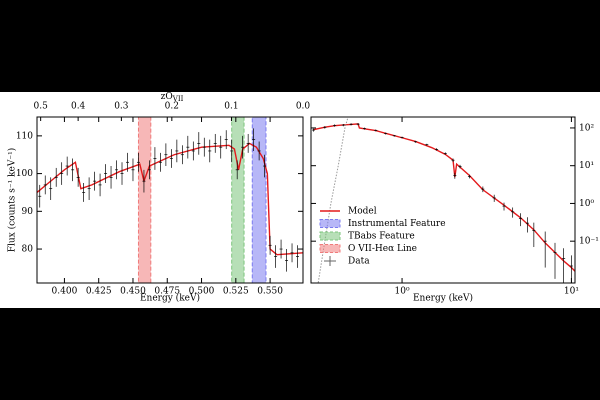  What do you see at coordinates (24, 136) in the screenshot?
I see `y-tick-label: 110` at bounding box center [24, 136].